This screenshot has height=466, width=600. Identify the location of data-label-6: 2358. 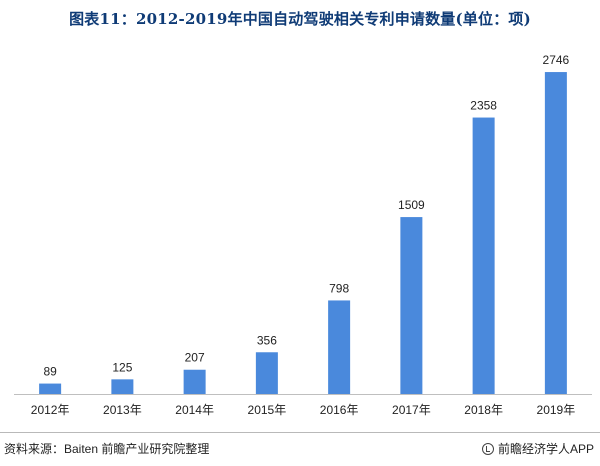
(483, 106).